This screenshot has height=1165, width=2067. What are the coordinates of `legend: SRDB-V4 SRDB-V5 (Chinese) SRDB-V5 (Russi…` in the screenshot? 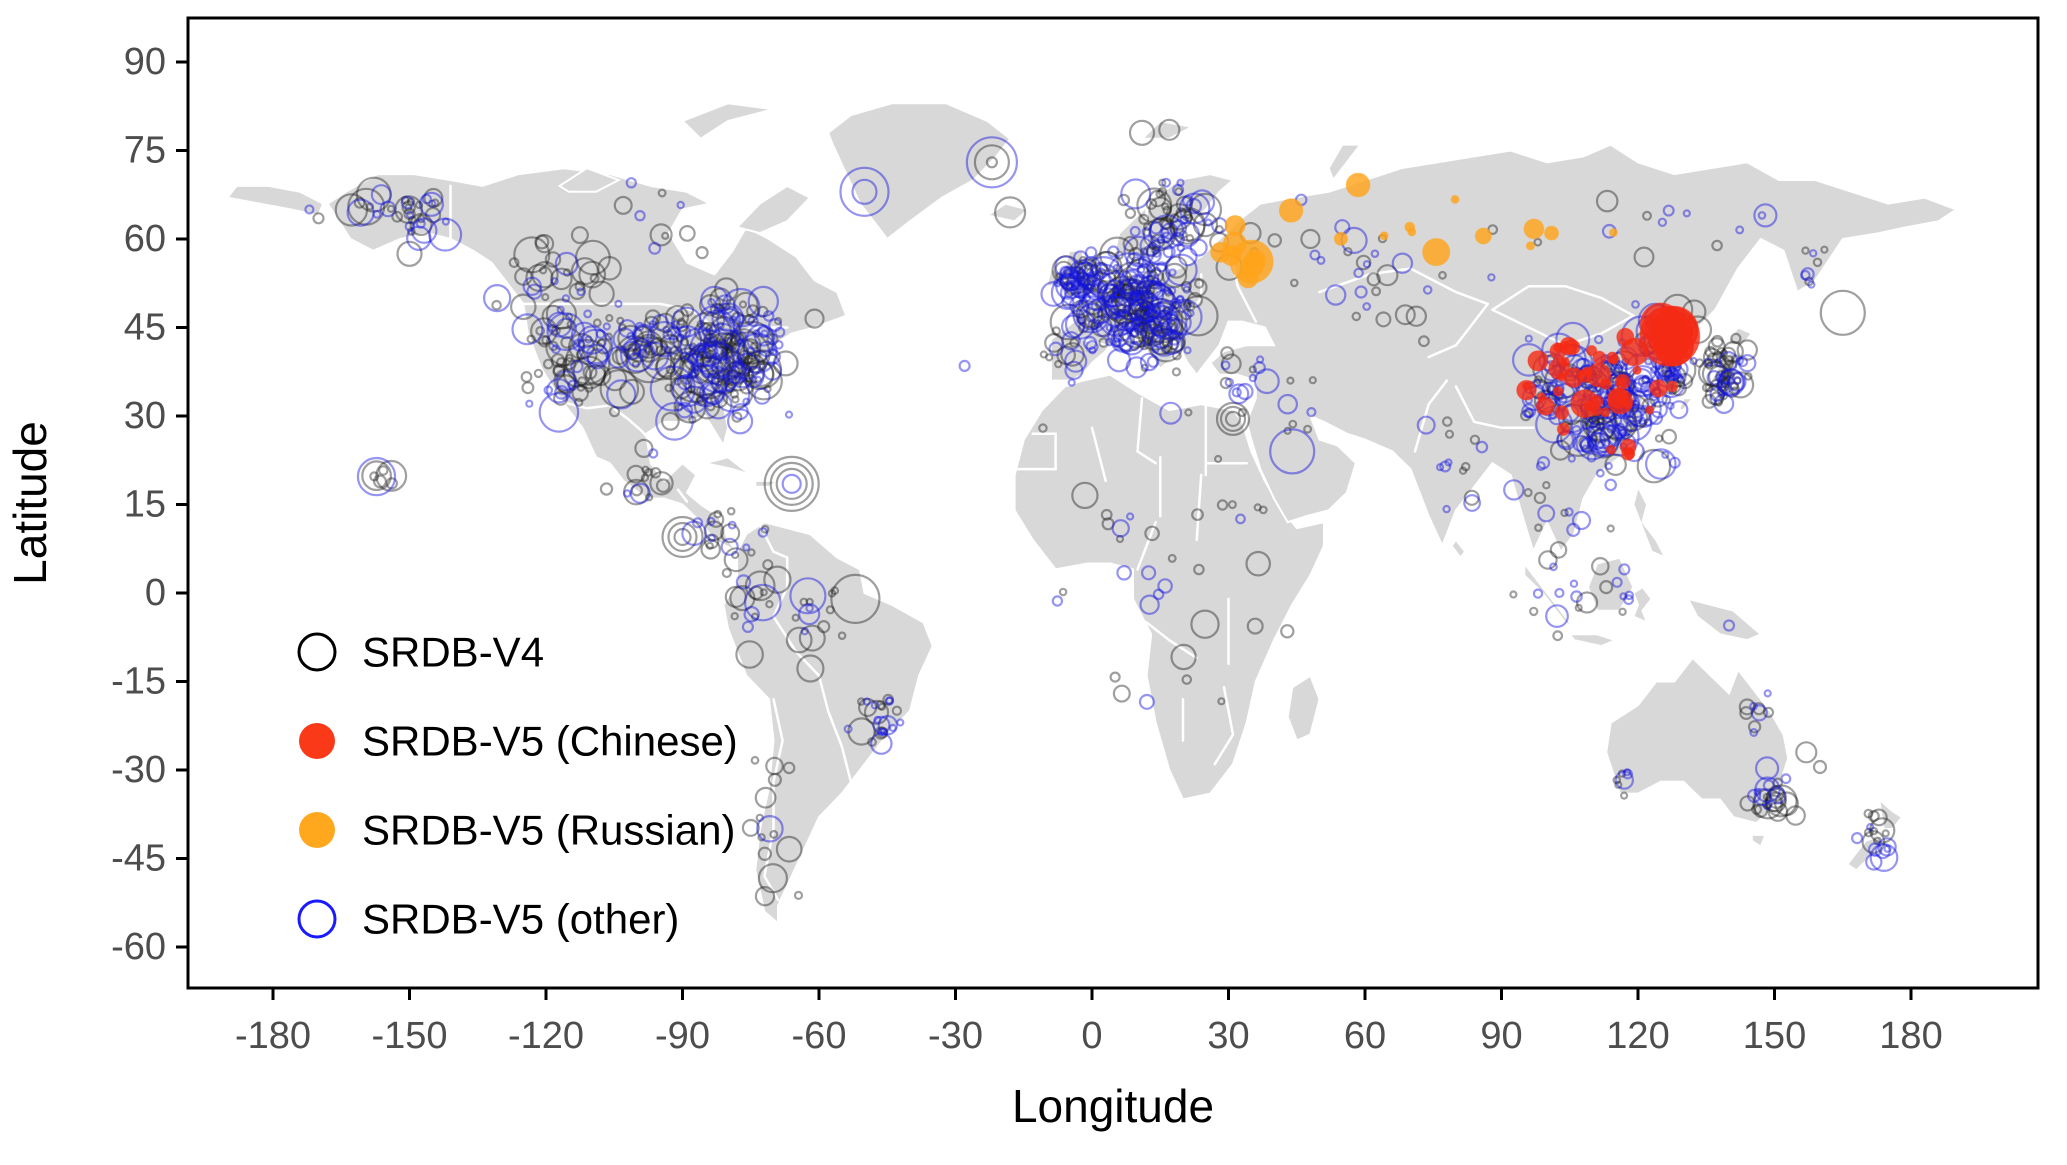 It's located at (517, 786).